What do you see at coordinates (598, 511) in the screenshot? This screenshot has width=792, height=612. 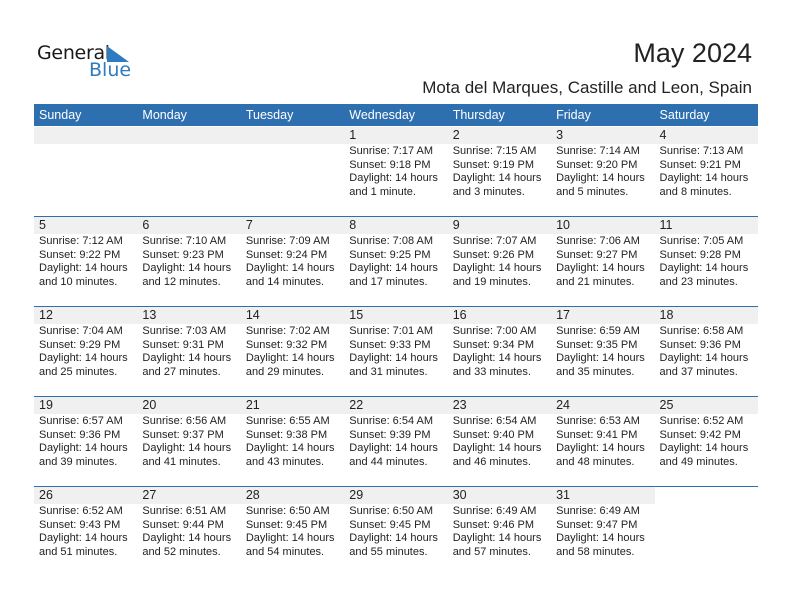 I see `sunrise-text: Sunrise: 6:49 AM` at bounding box center [598, 511].